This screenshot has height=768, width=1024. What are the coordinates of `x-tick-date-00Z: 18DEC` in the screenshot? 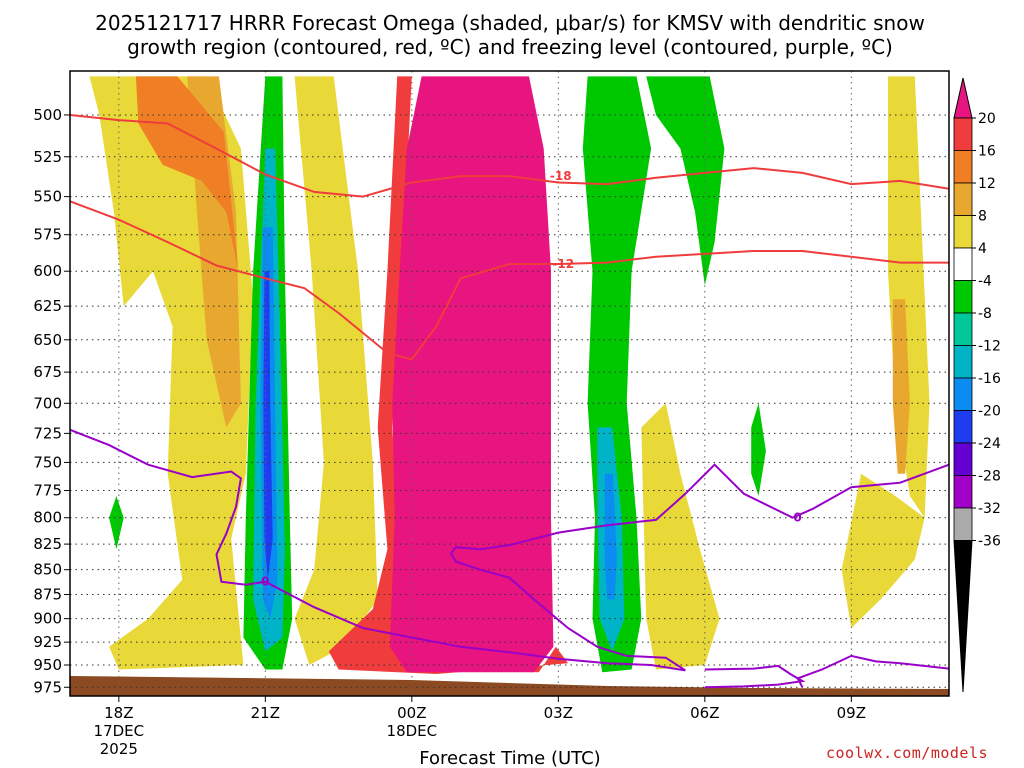 It's located at (412, 731).